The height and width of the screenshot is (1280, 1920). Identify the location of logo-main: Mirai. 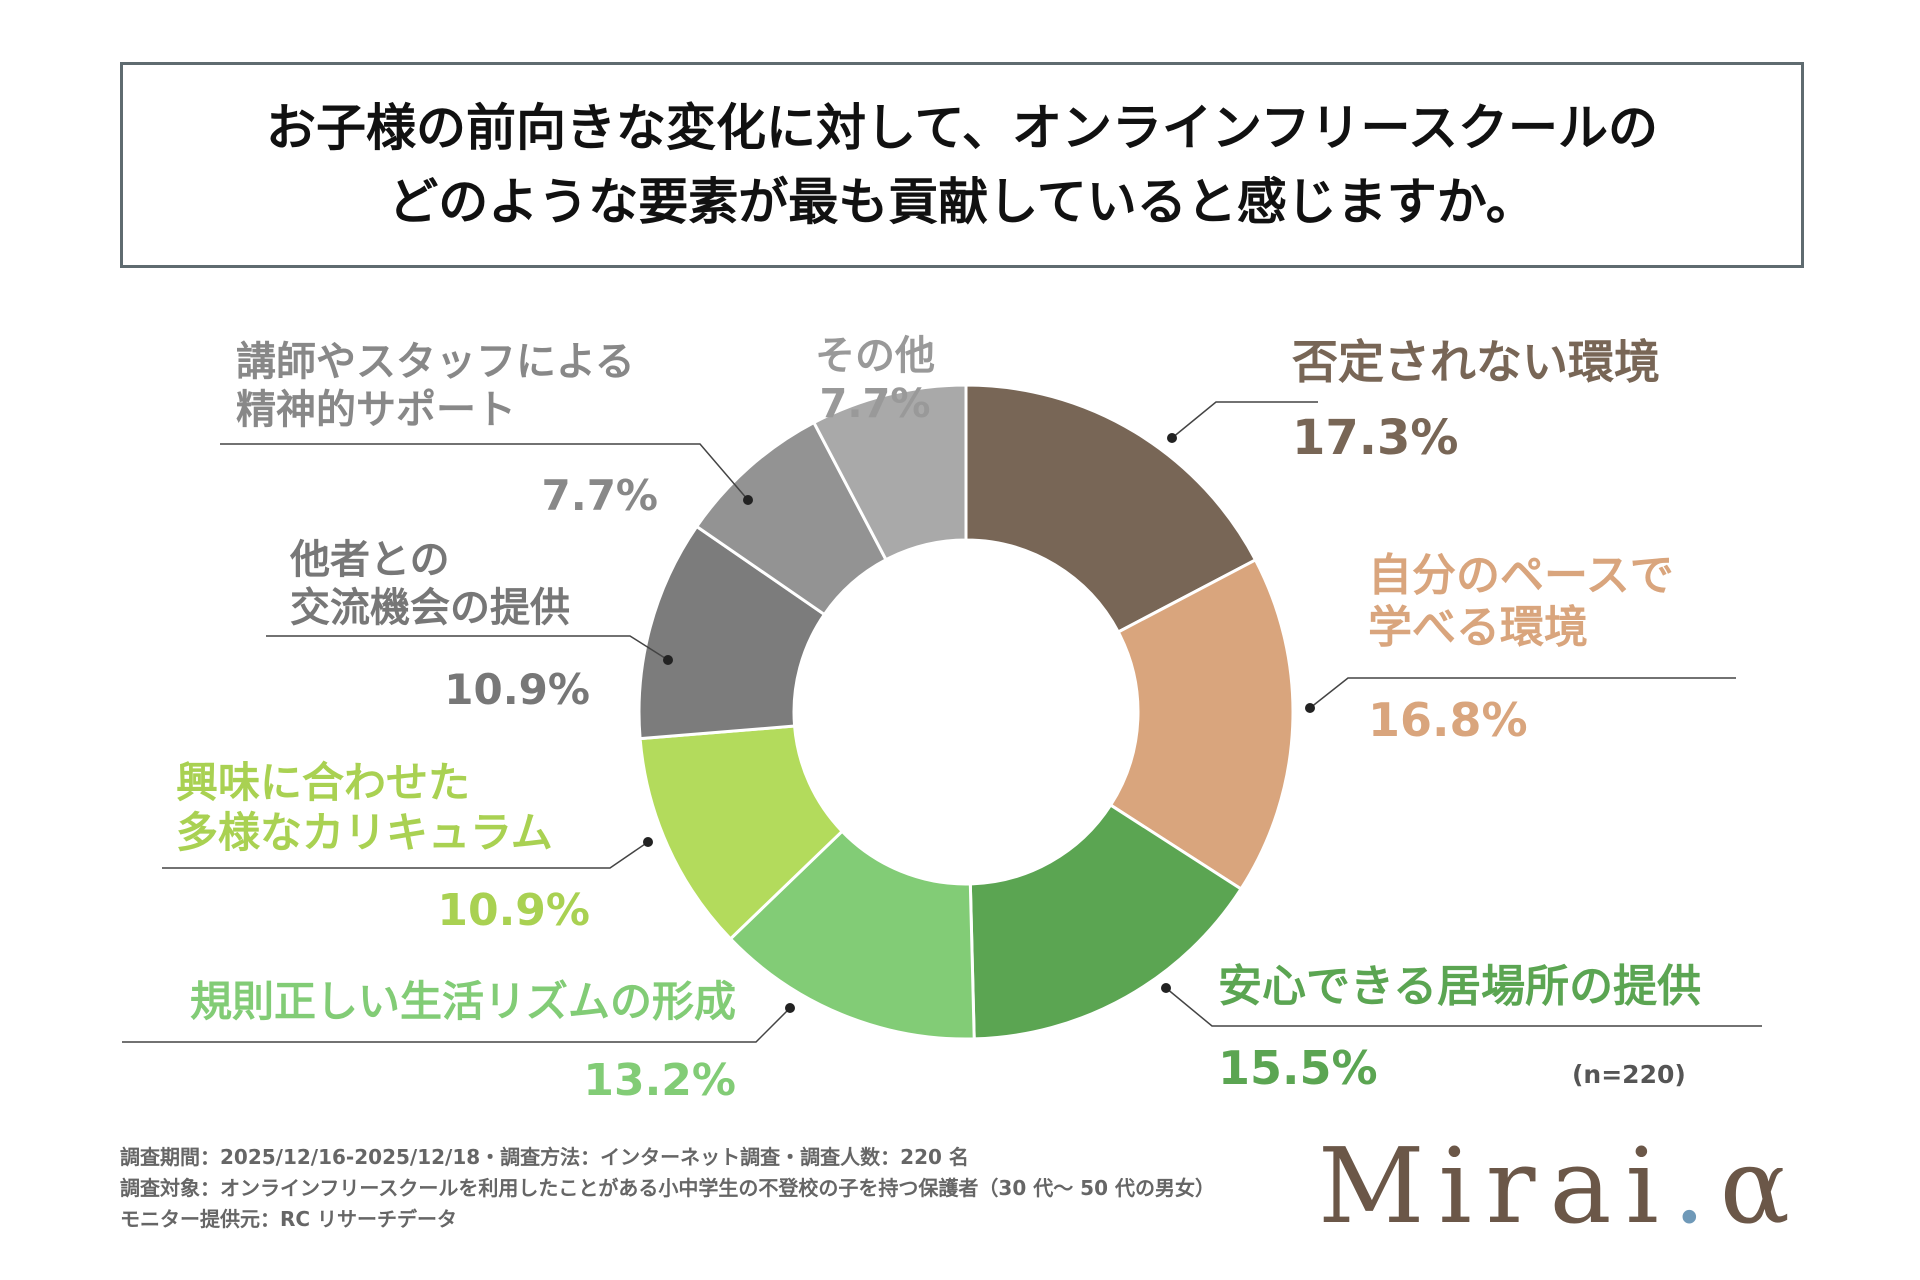
(1495, 1186).